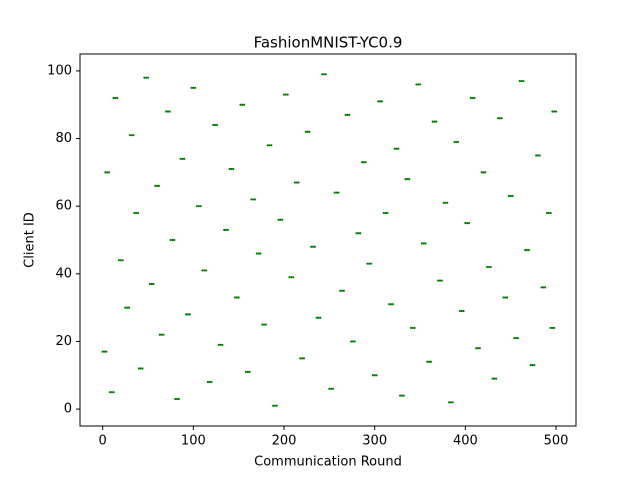 This screenshot has height=484, width=640. What do you see at coordinates (556, 441) in the screenshot?
I see `x-tick-label: 500` at bounding box center [556, 441].